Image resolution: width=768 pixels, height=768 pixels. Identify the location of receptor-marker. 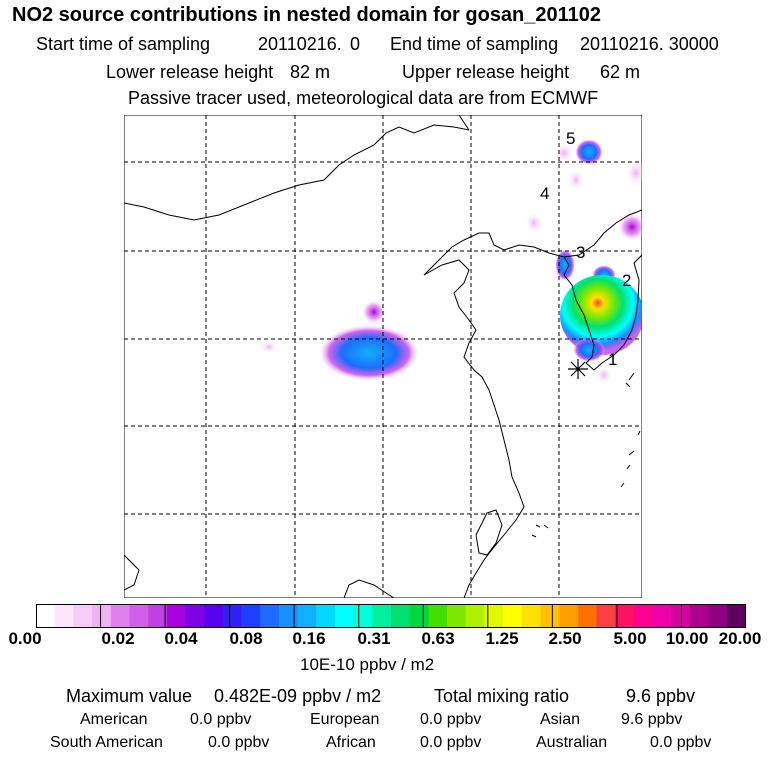
(578, 369).